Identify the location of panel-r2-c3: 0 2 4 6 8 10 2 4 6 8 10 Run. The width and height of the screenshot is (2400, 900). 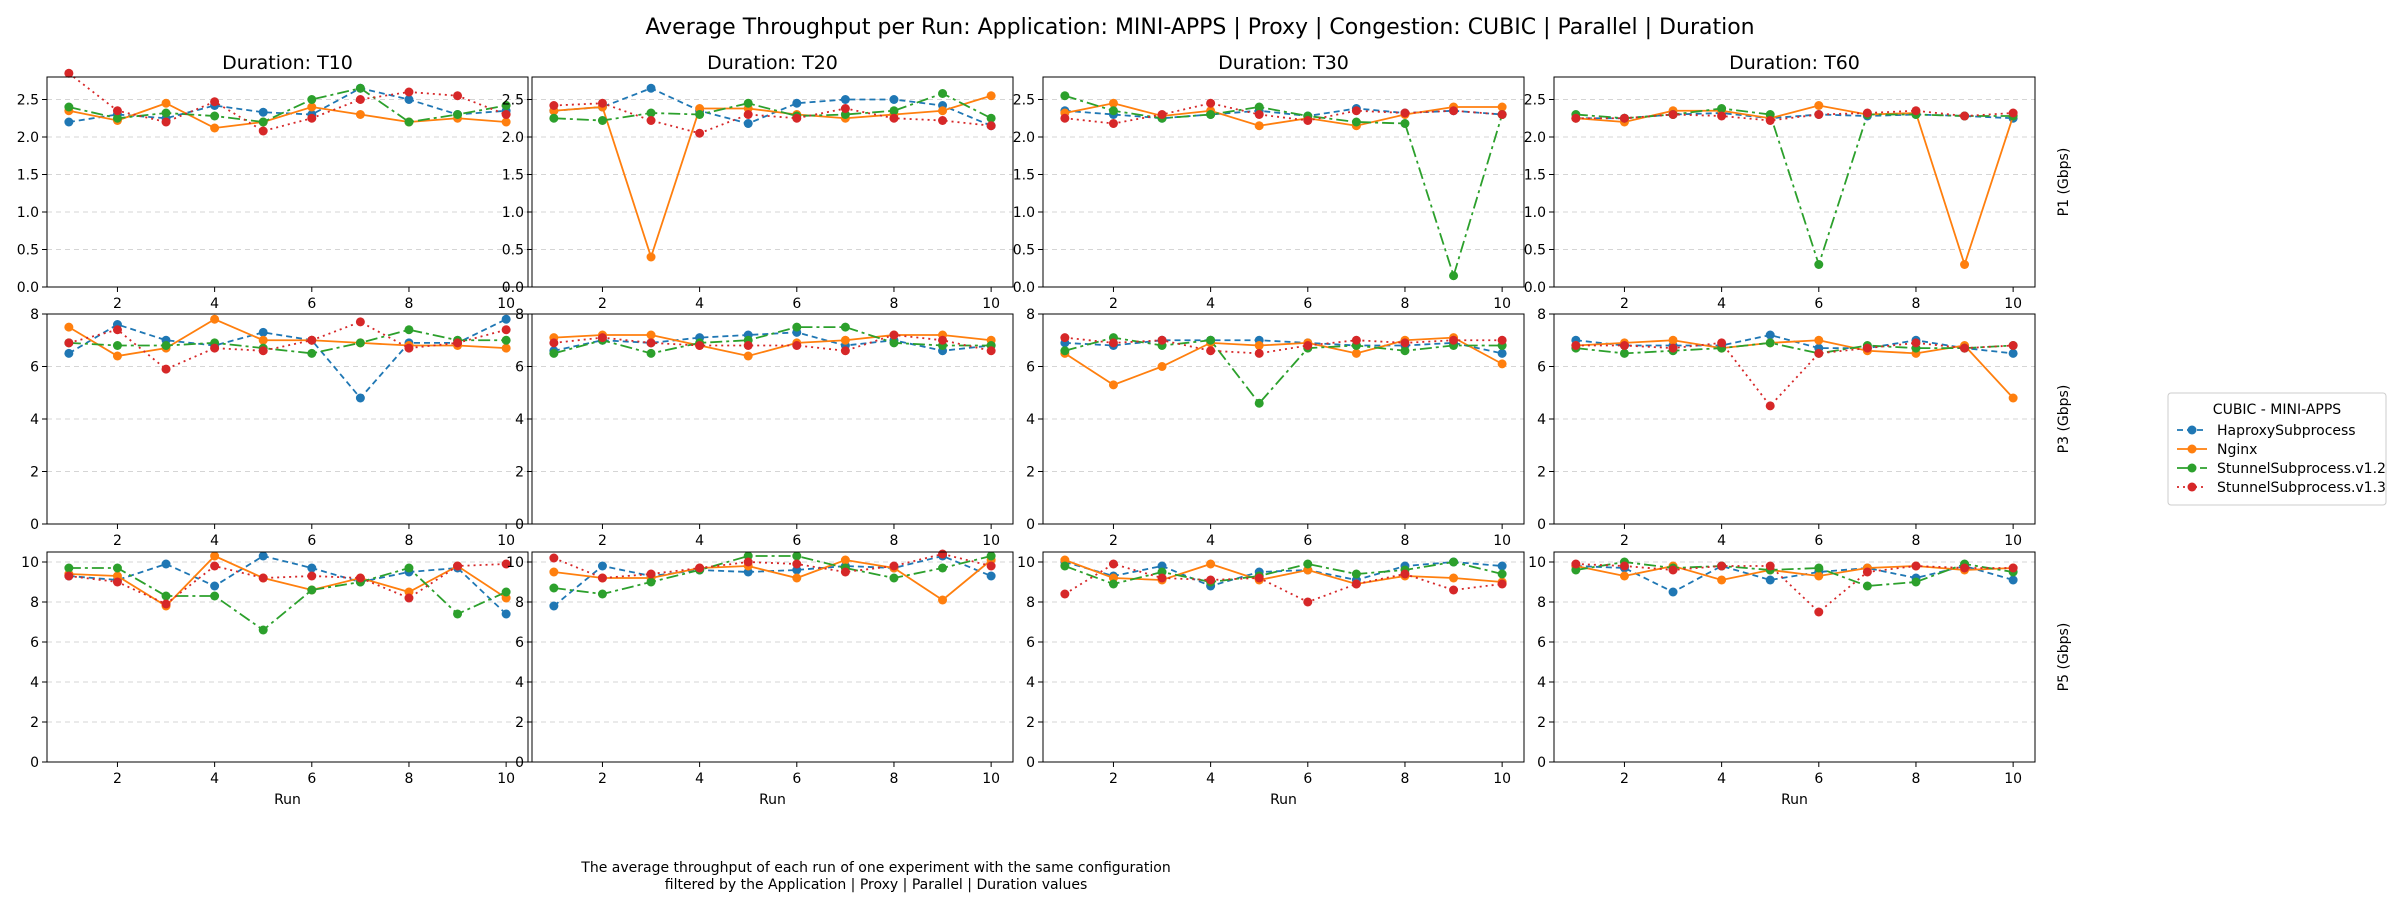
(1782, 679).